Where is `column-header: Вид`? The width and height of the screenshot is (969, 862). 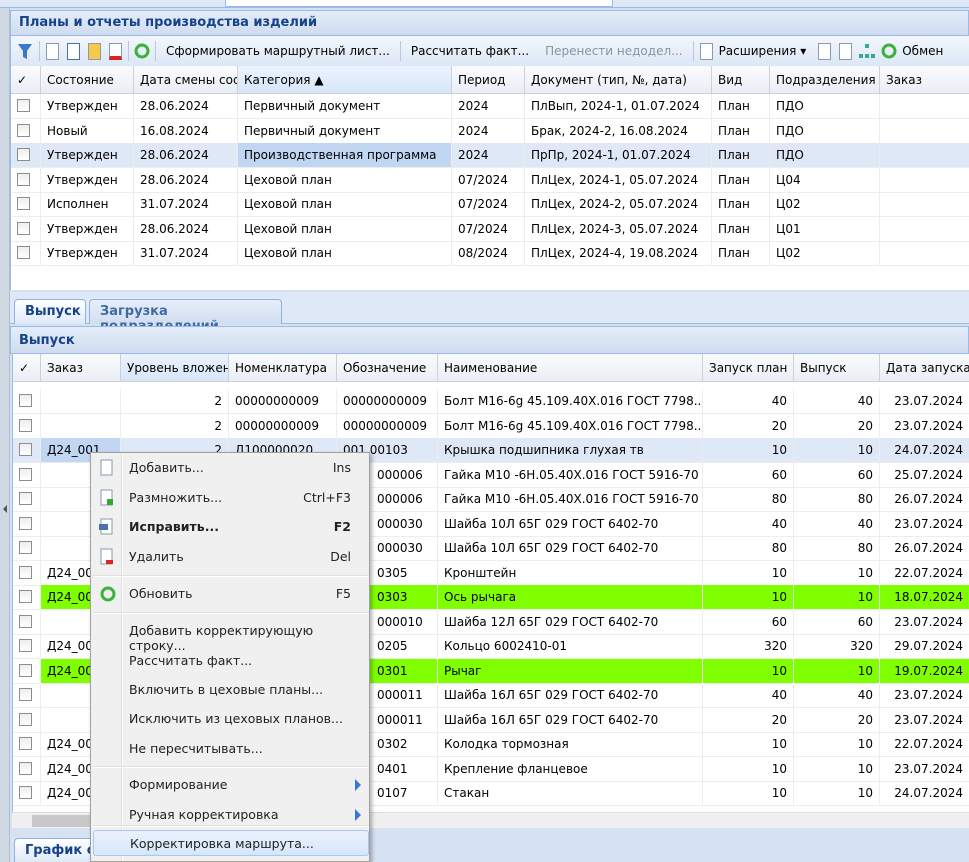 column-header: Вид is located at coordinates (741, 79).